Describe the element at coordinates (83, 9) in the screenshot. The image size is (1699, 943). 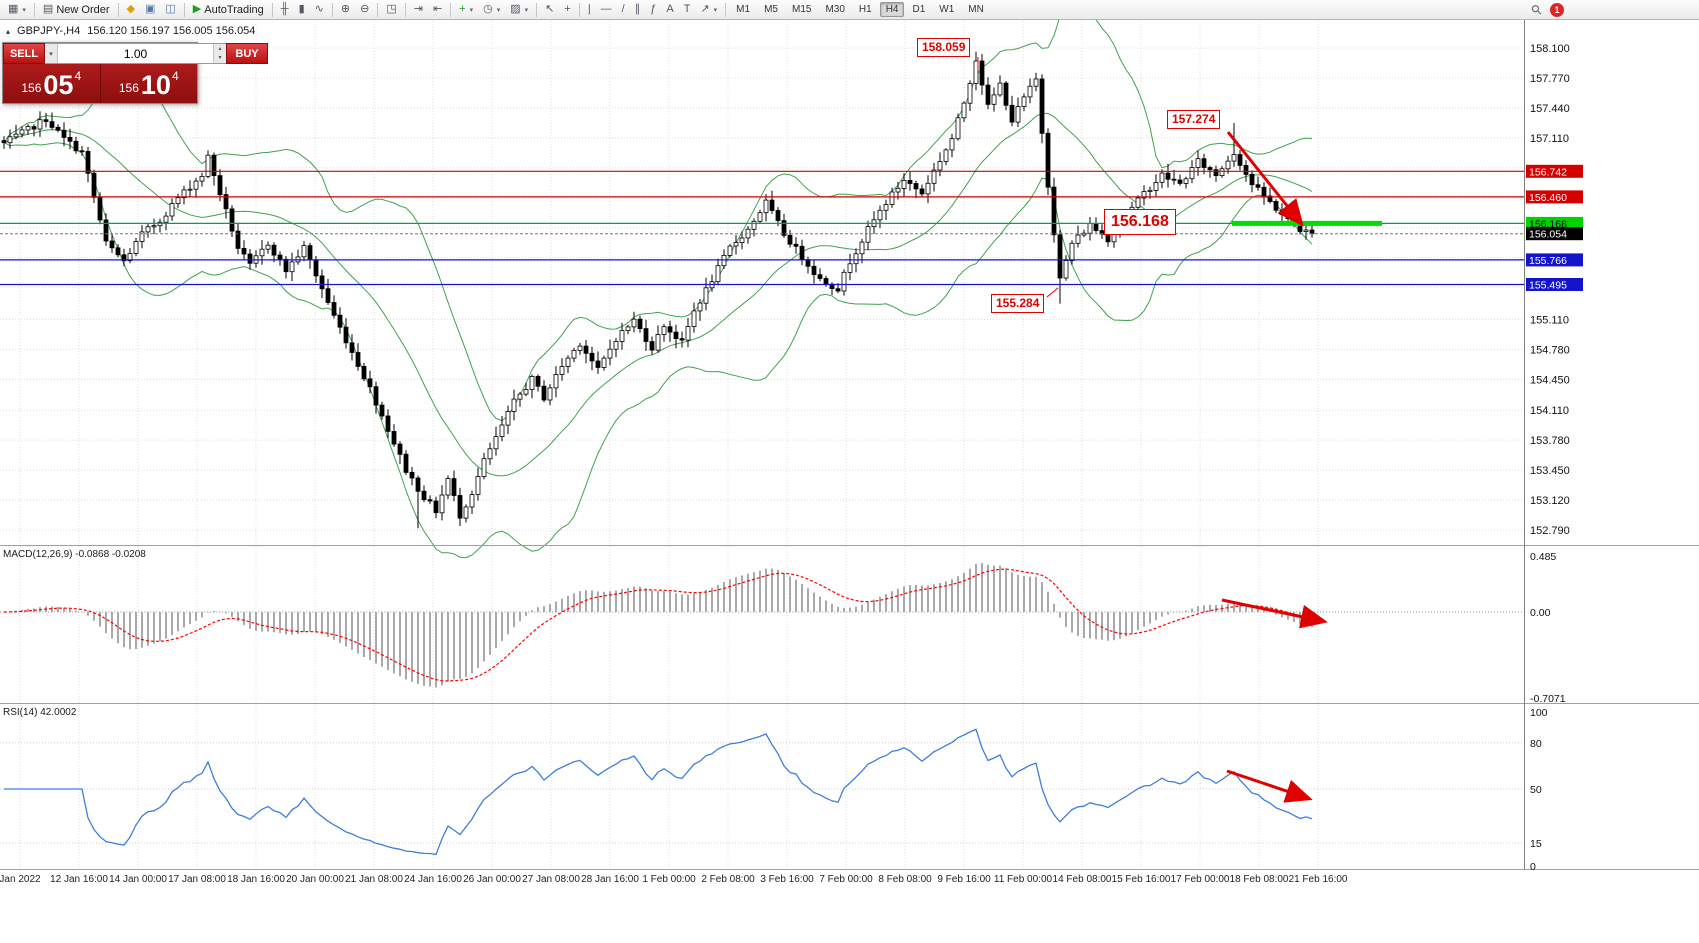
I see `new-order-label: New Order` at that location.